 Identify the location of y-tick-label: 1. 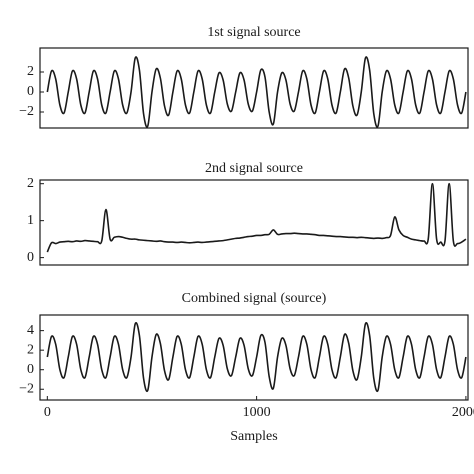
(30, 220).